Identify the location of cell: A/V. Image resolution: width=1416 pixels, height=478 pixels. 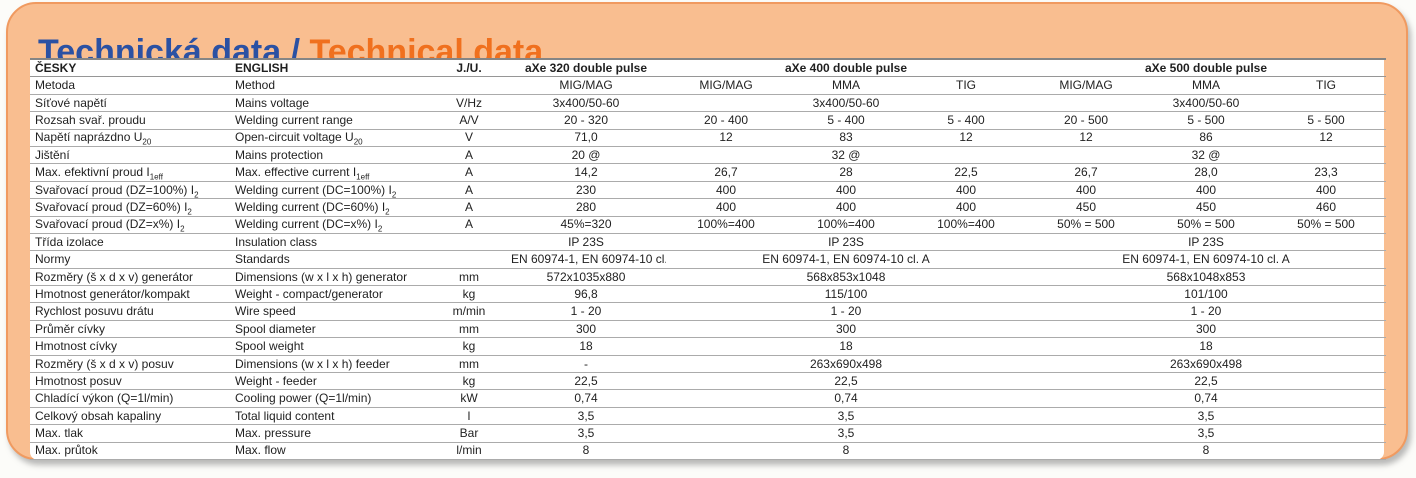
(469, 120).